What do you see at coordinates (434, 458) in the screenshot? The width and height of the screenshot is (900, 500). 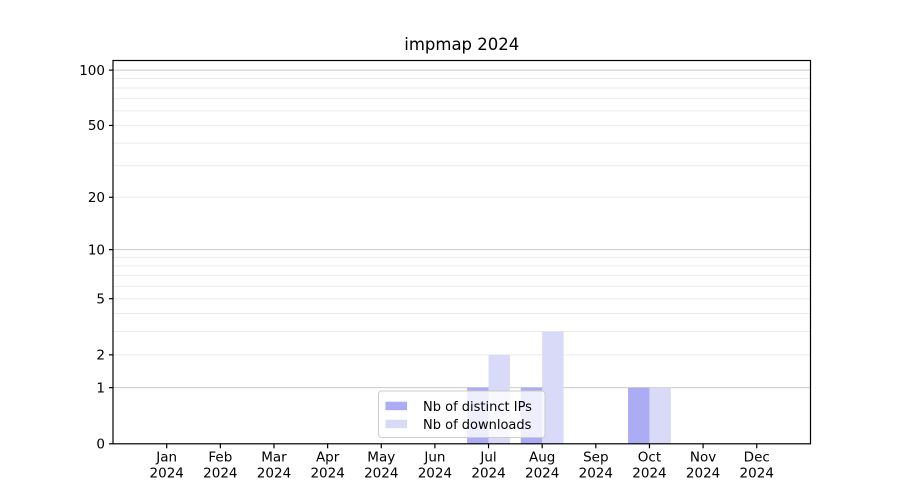 I see `x-tick-label-month-jun: Jun` at bounding box center [434, 458].